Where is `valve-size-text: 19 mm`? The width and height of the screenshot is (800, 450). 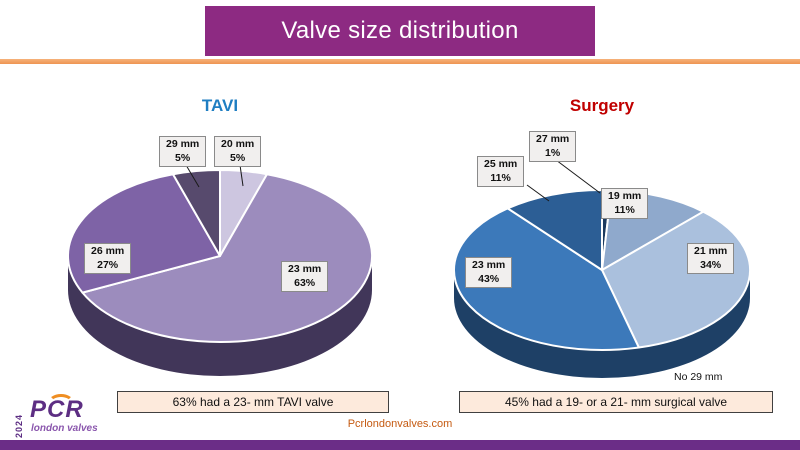 valve-size-text: 19 mm is located at coordinates (625, 196).